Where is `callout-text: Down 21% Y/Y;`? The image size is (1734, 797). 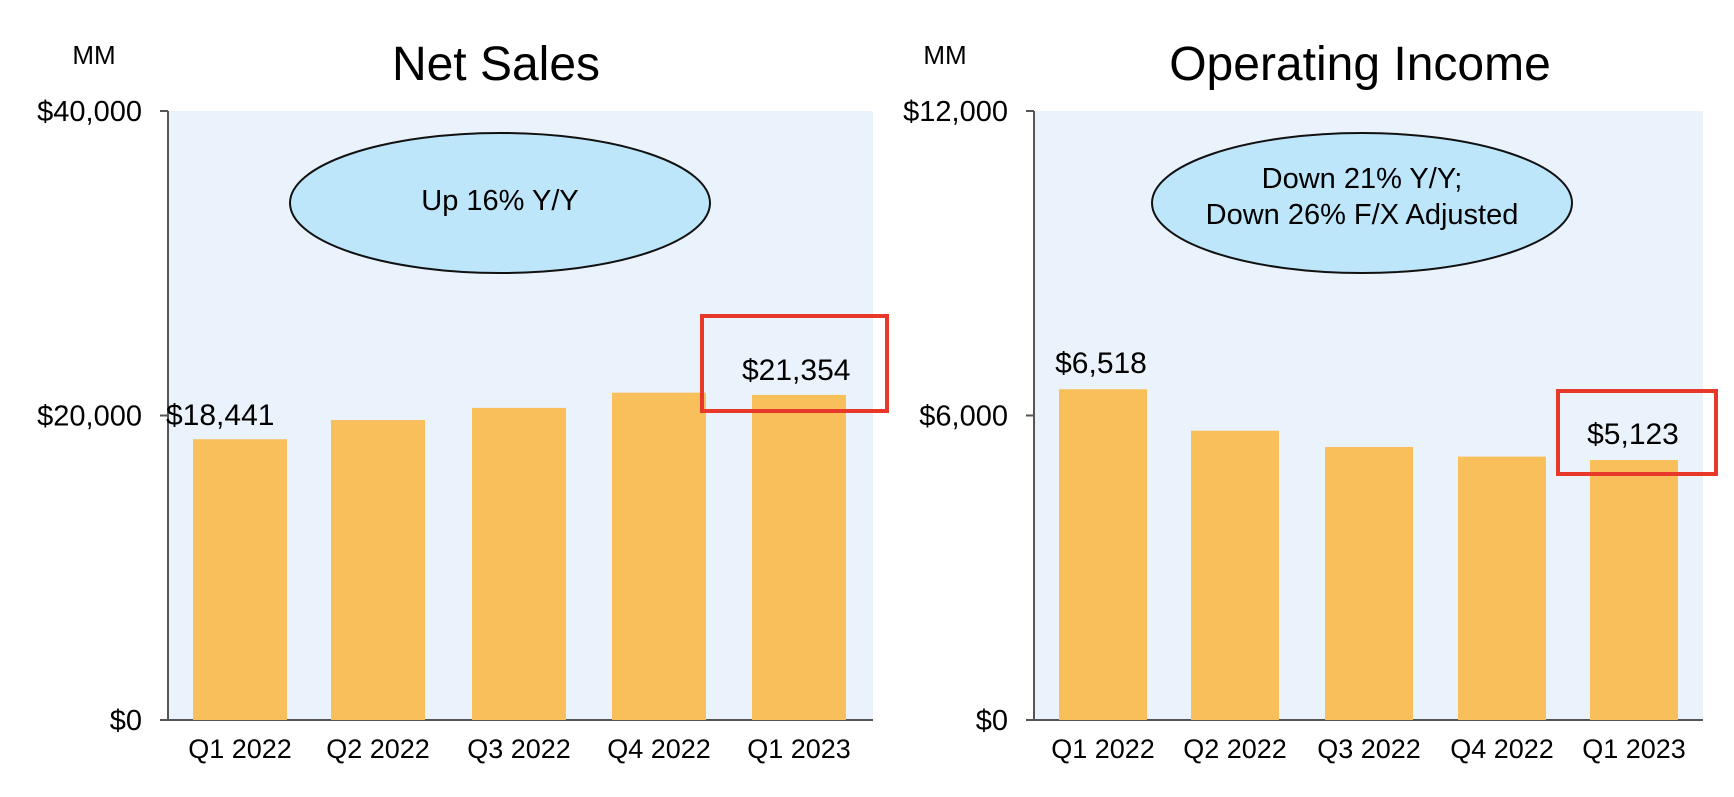
callout-text: Down 21% Y/Y; is located at coordinates (1362, 179).